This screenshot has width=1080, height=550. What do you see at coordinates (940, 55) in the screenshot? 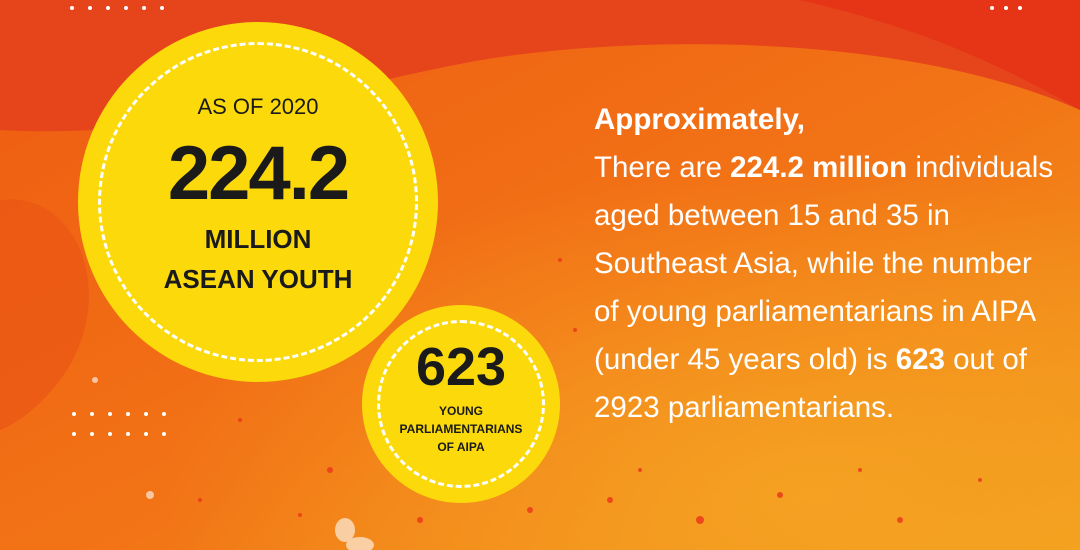
I see `top-right-red` at bounding box center [940, 55].